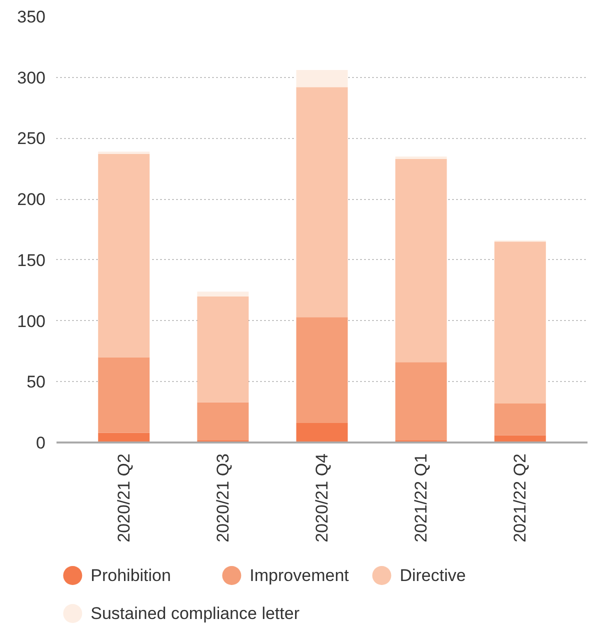 Image resolution: width=591 pixels, height=630 pixels. Describe the element at coordinates (520, 497) in the screenshot. I see `x-tick-label: 2021/22 Q2` at that location.